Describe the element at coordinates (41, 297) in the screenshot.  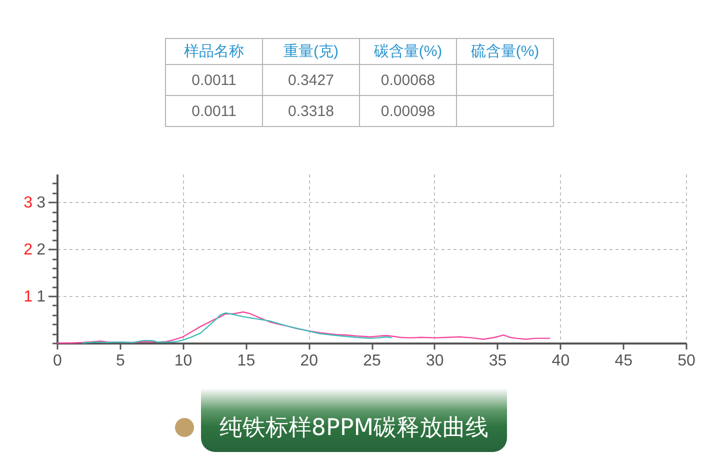
I see `y2-tick-label: 1` at that location.